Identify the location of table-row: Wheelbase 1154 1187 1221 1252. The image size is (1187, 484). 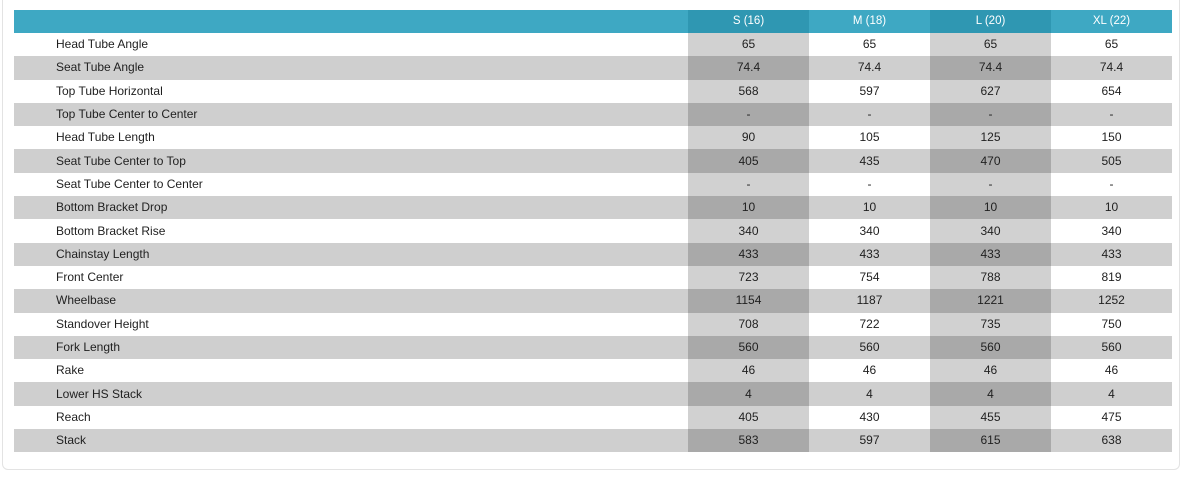
(593, 301).